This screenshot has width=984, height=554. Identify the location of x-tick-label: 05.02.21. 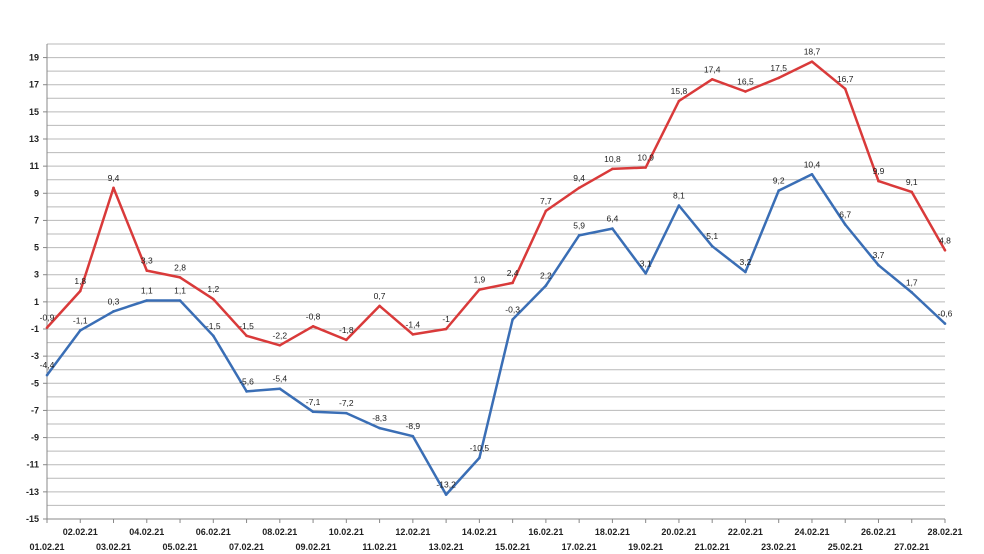
(180, 547).